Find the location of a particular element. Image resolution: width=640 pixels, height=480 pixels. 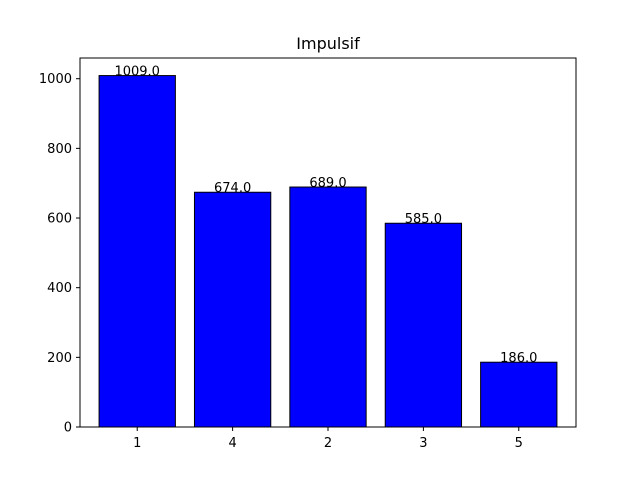

chart-title: Impulsif is located at coordinates (328, 43).